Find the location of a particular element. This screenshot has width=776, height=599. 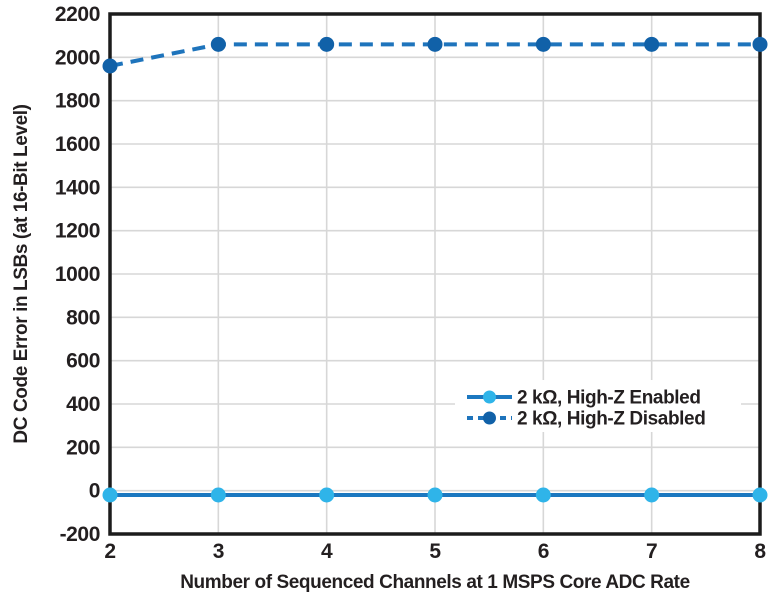

y-tick-label: -200 is located at coordinates (80, 534).